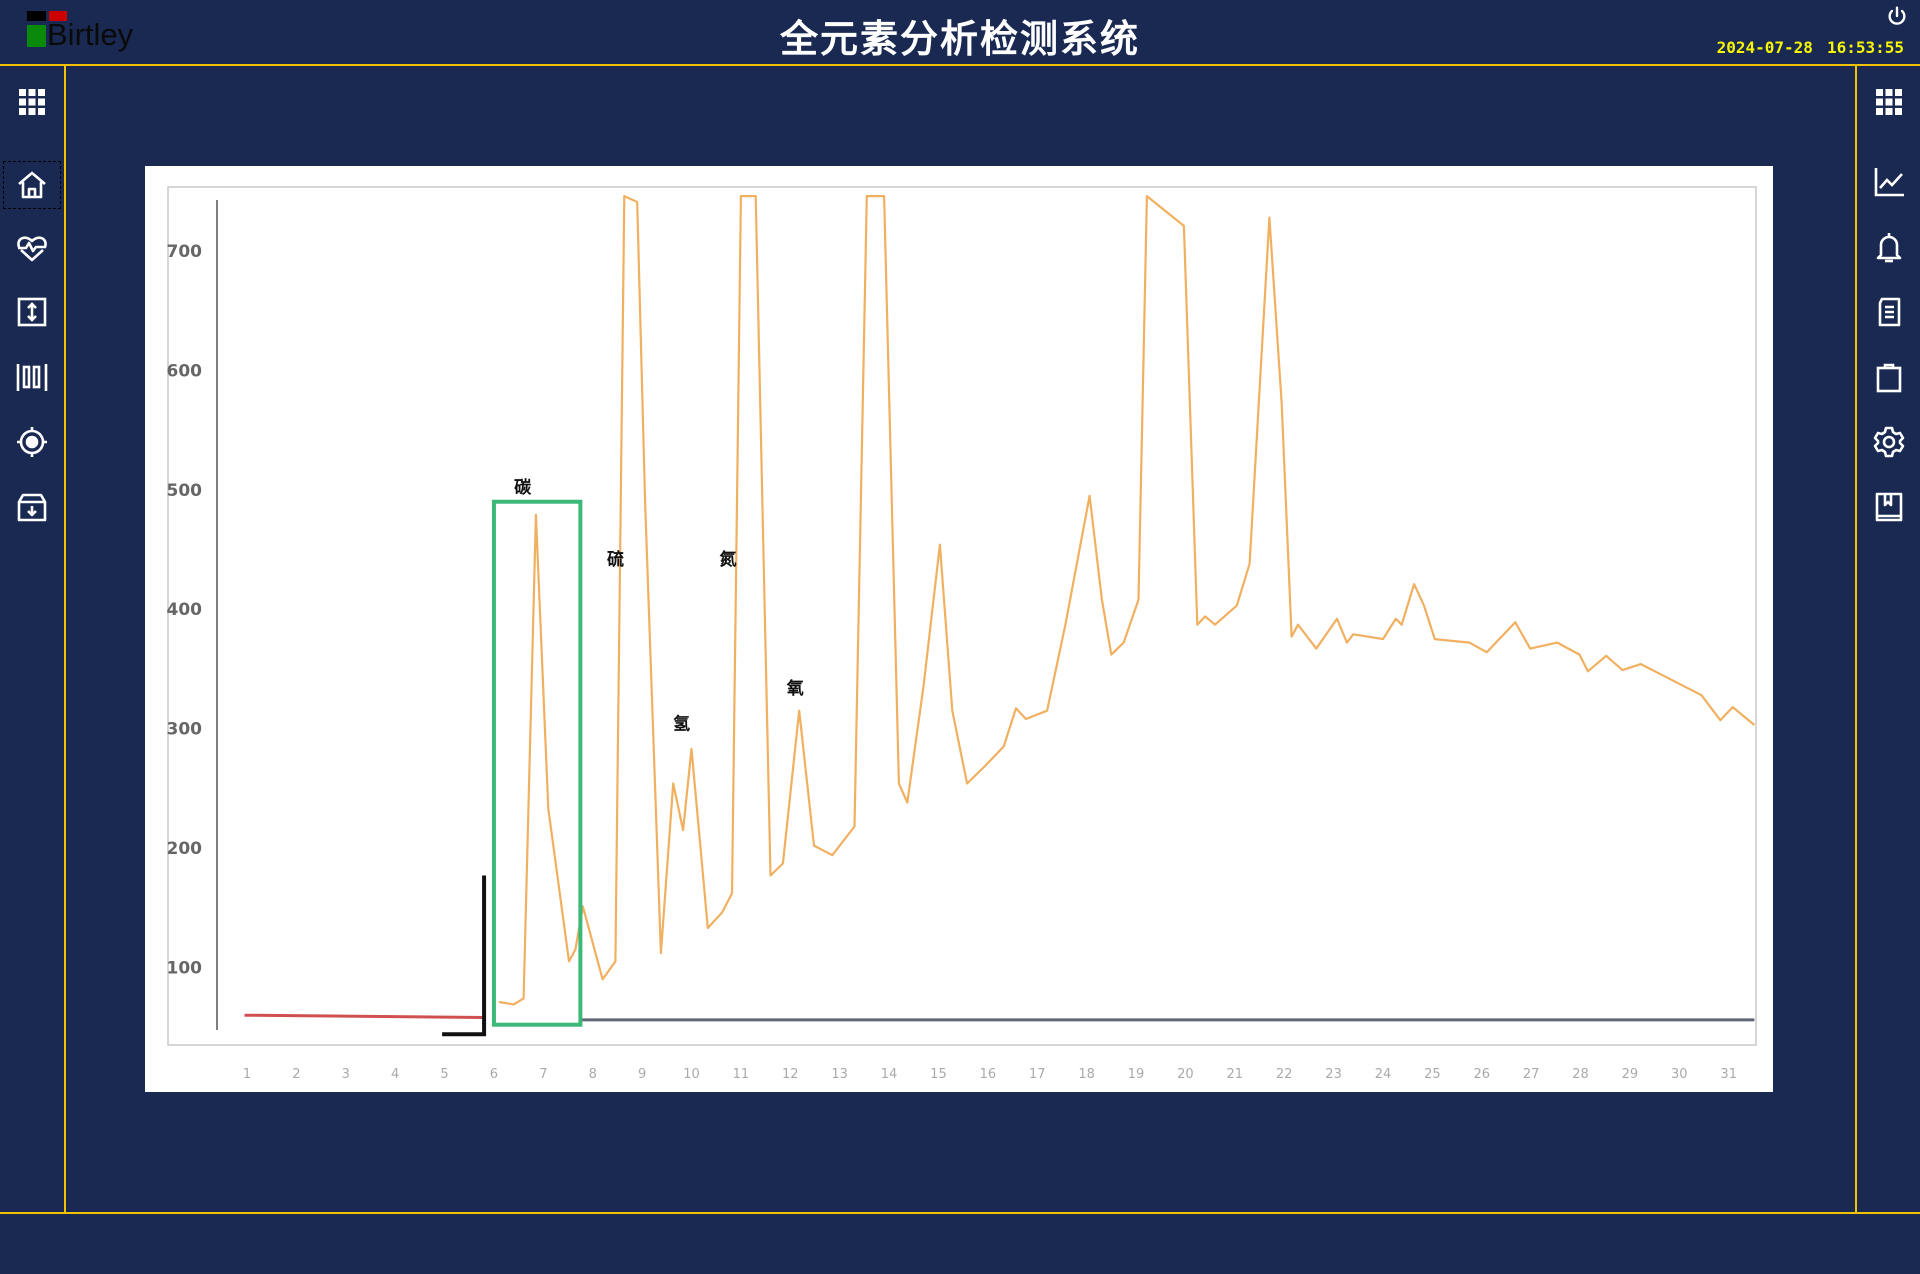 The image size is (1920, 1274). What do you see at coordinates (1284, 1074) in the screenshot?
I see `x-tick-label: 22` at bounding box center [1284, 1074].